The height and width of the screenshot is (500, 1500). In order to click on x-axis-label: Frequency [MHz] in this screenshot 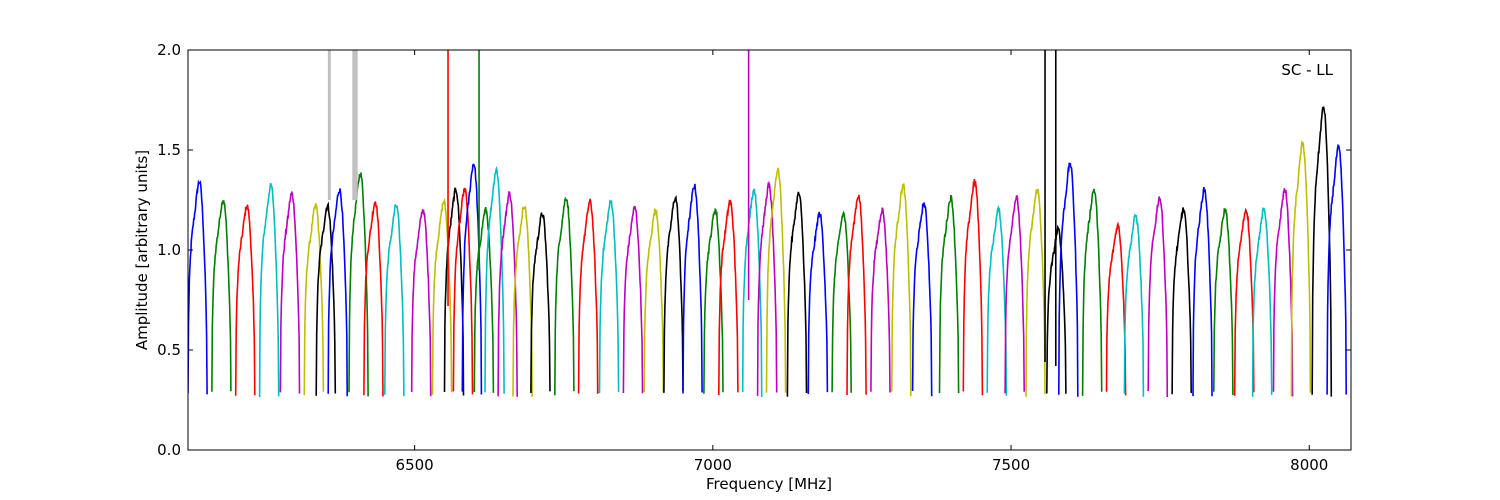, I will do `click(769, 484)`.